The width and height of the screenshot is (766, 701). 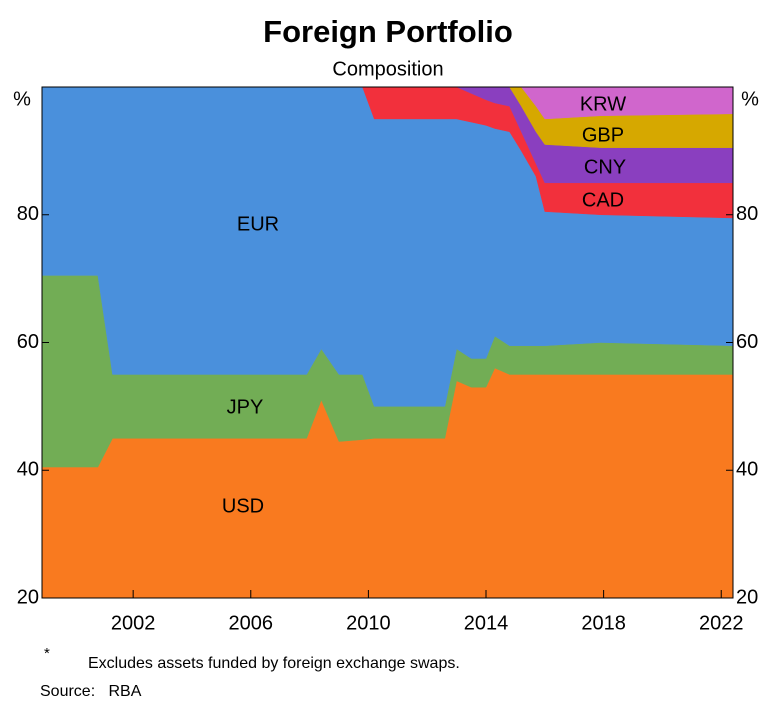 I want to click on y-unit-right: %, so click(x=750, y=99).